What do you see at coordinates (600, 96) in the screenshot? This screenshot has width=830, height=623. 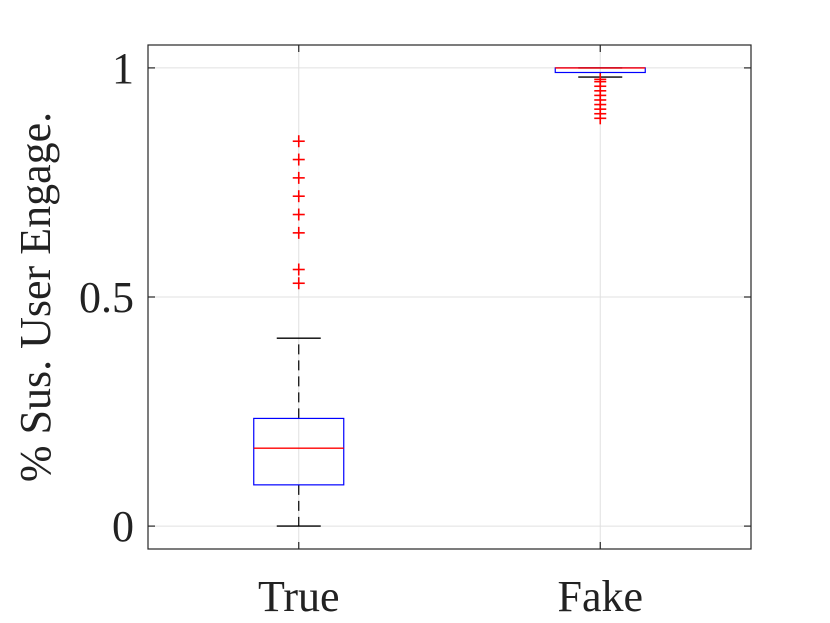 I see `box-group-fake` at bounding box center [600, 96].